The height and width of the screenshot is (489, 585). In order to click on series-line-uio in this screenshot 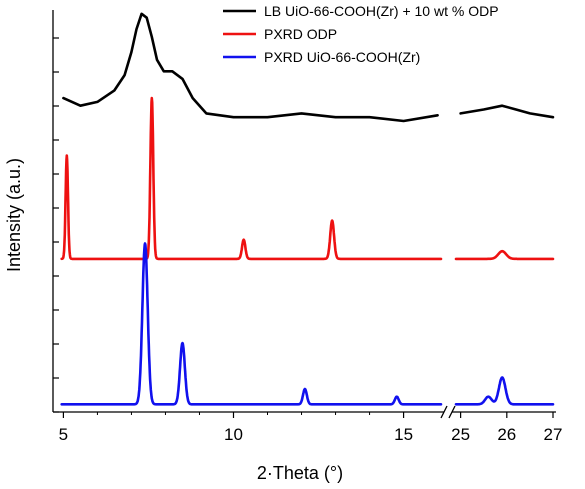, I will do `click(504, 391)`.